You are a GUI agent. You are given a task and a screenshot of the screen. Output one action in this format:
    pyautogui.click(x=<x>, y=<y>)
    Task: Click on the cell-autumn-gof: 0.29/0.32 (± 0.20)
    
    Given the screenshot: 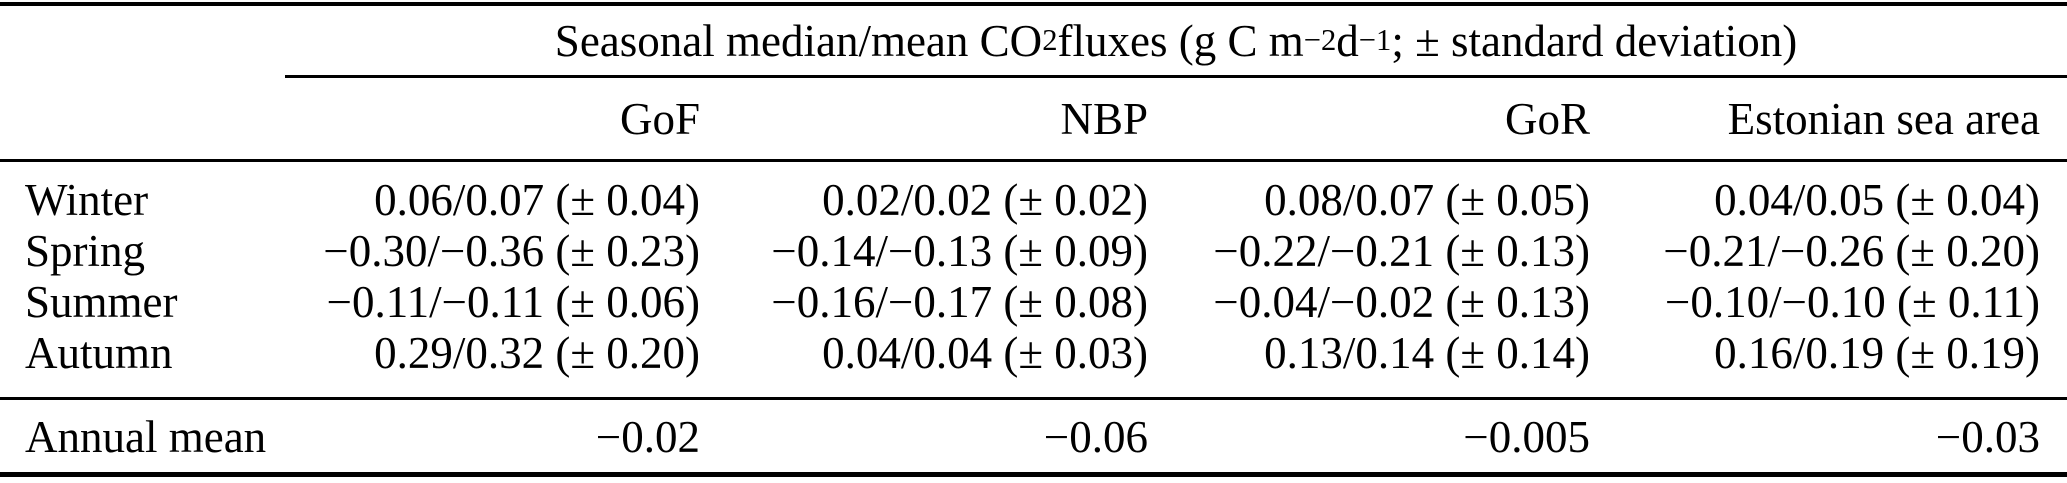 What is the action you would take?
    pyautogui.click(x=537, y=353)
    